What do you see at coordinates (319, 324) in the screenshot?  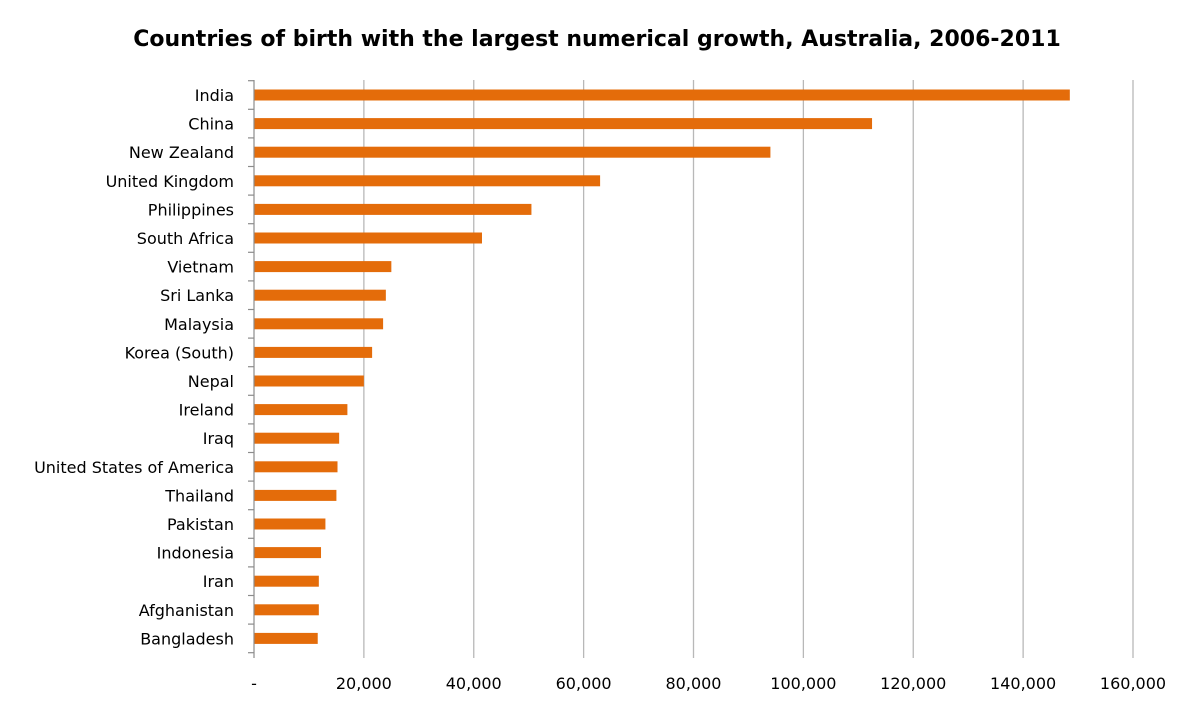 I see `bar-malaysia` at bounding box center [319, 324].